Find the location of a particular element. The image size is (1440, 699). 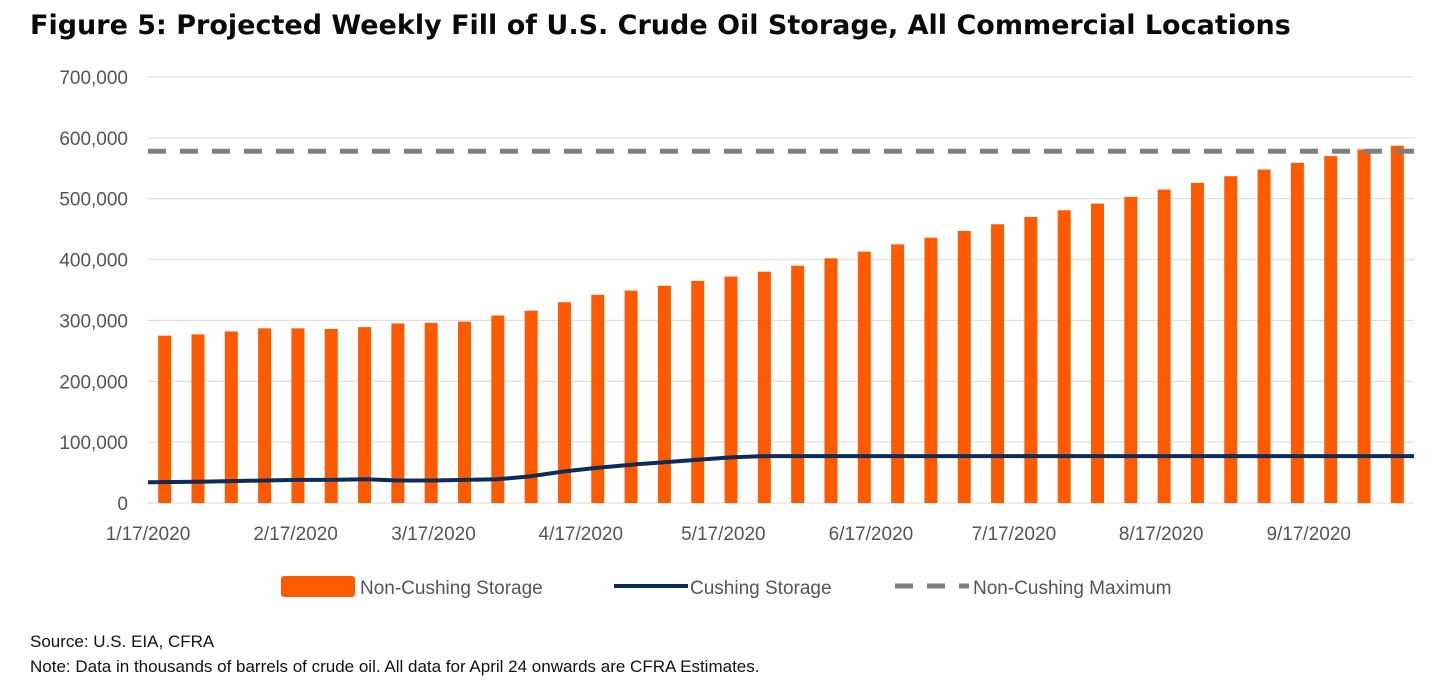

x-tick-label: 8/17/2020 is located at coordinates (1161, 534).